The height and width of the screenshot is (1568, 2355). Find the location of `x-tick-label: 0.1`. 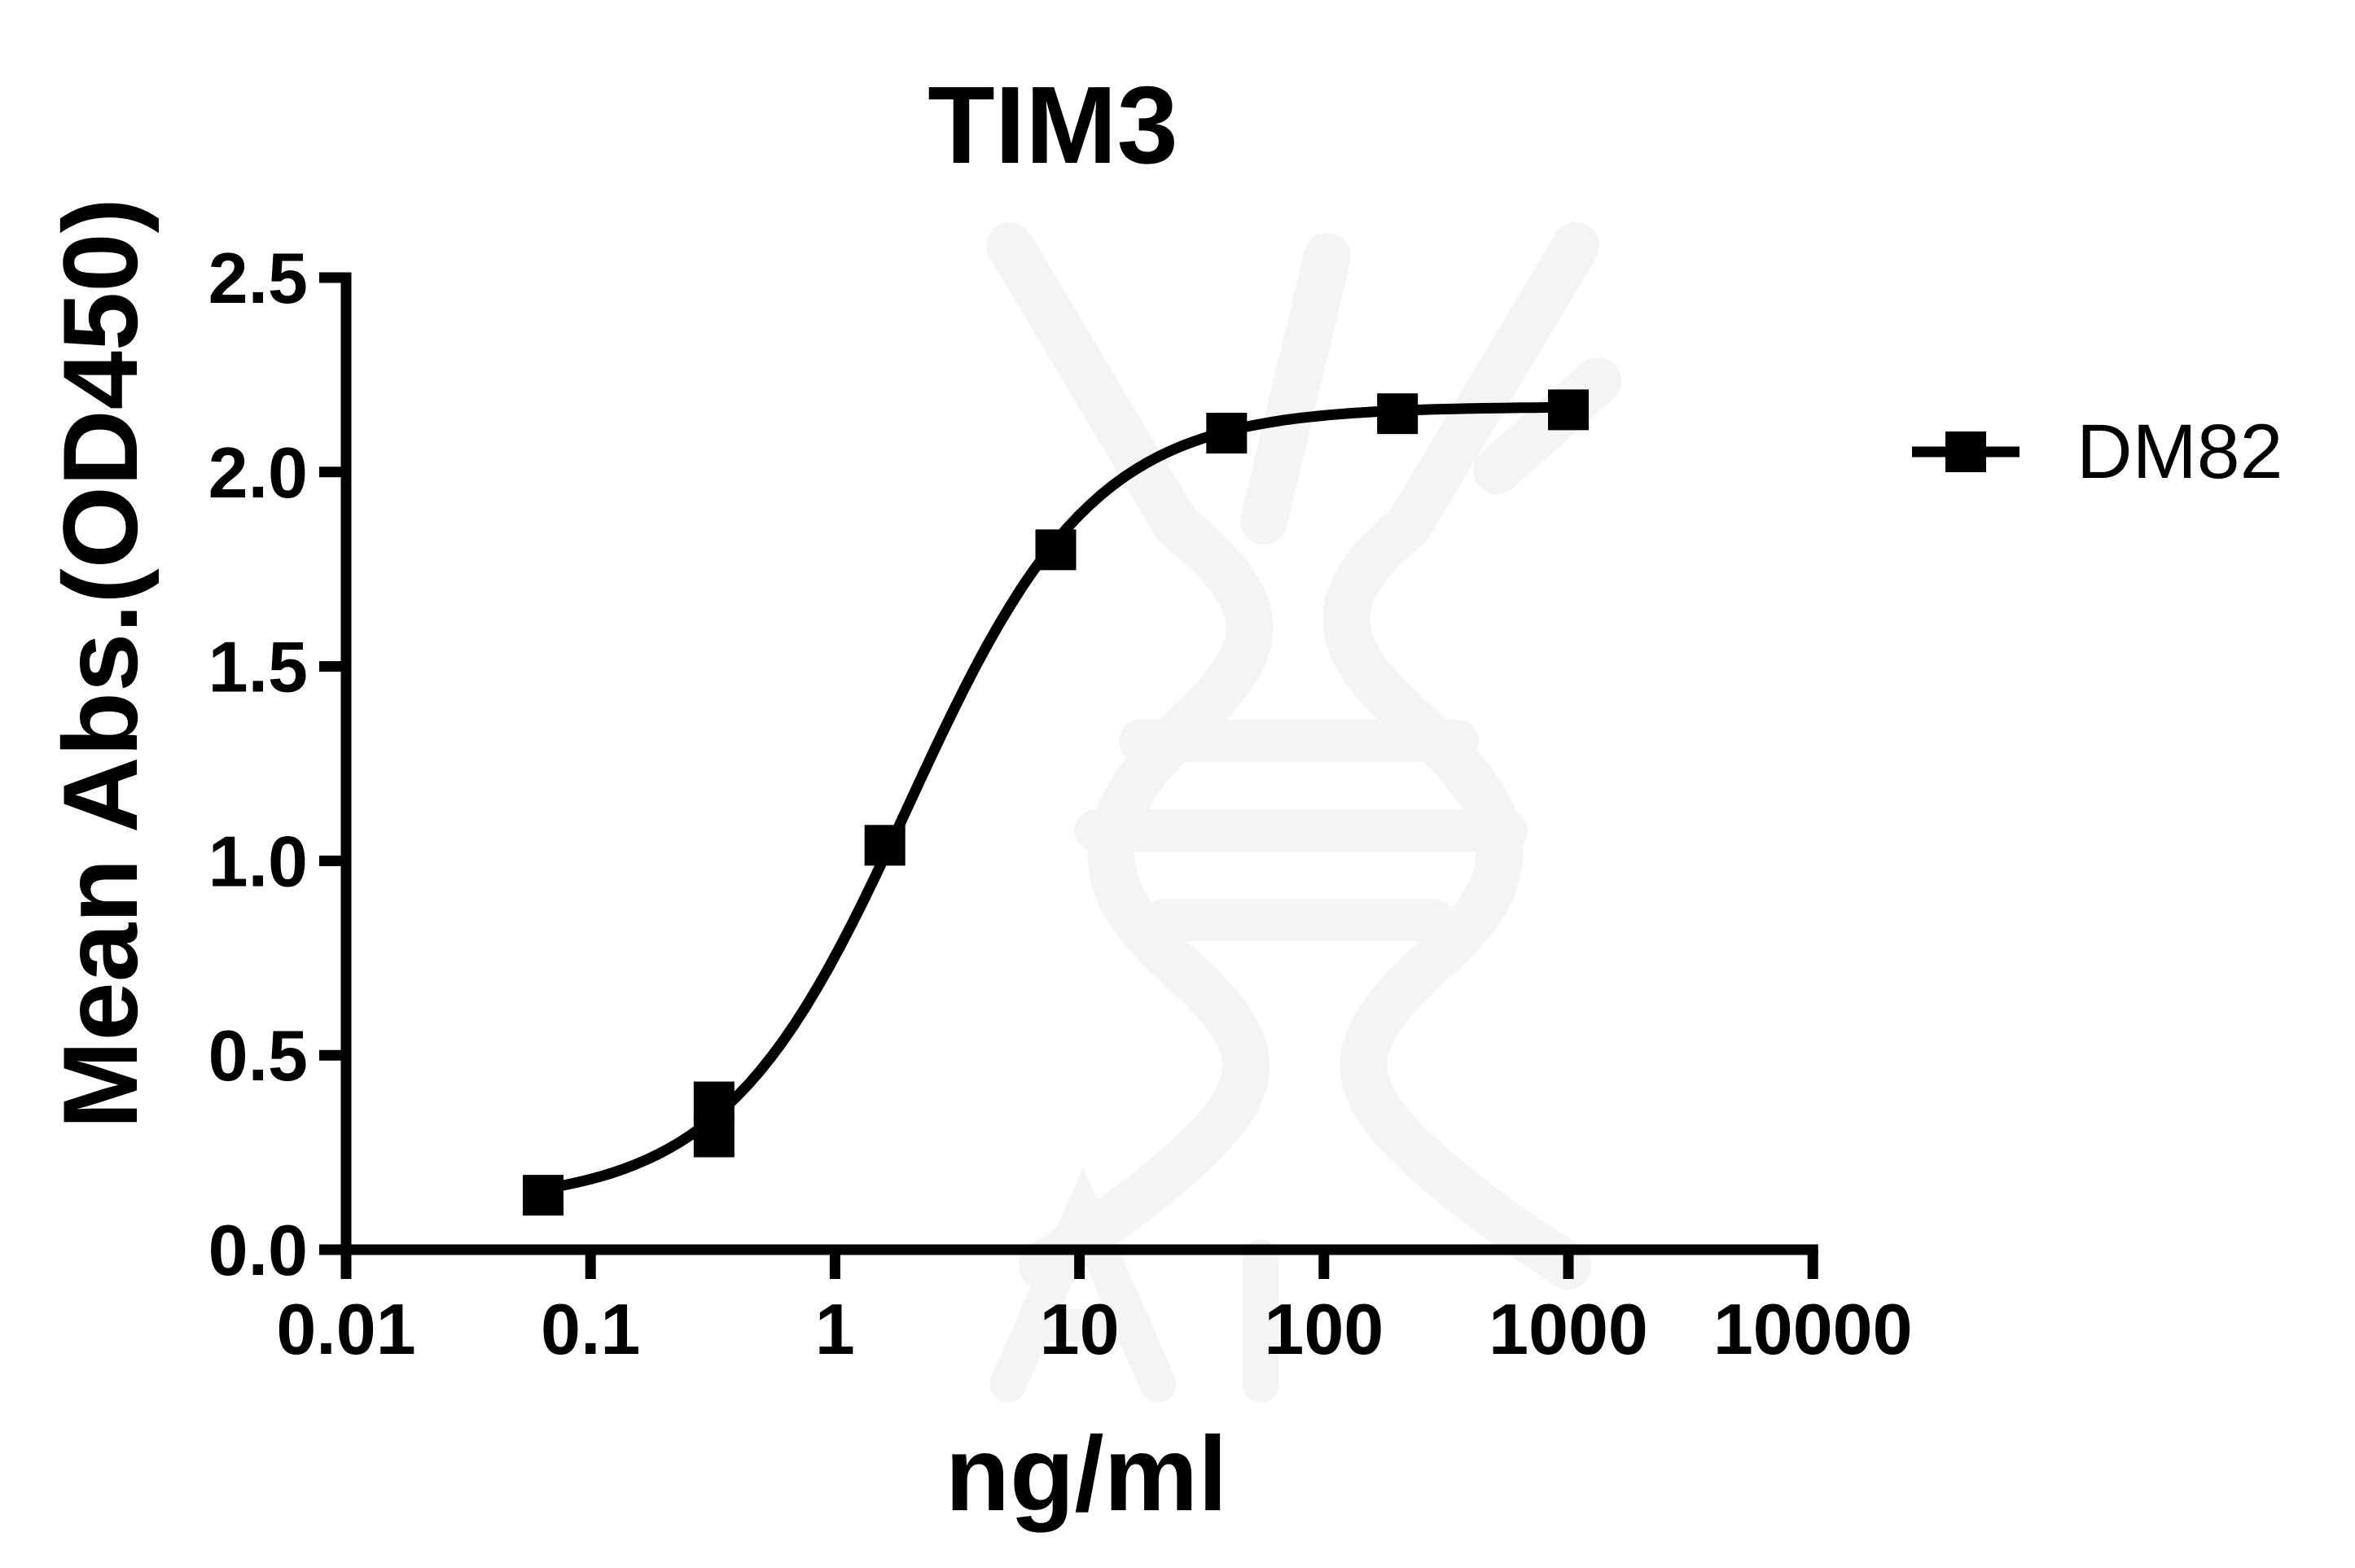

x-tick-label: 0.1 is located at coordinates (590, 1329).